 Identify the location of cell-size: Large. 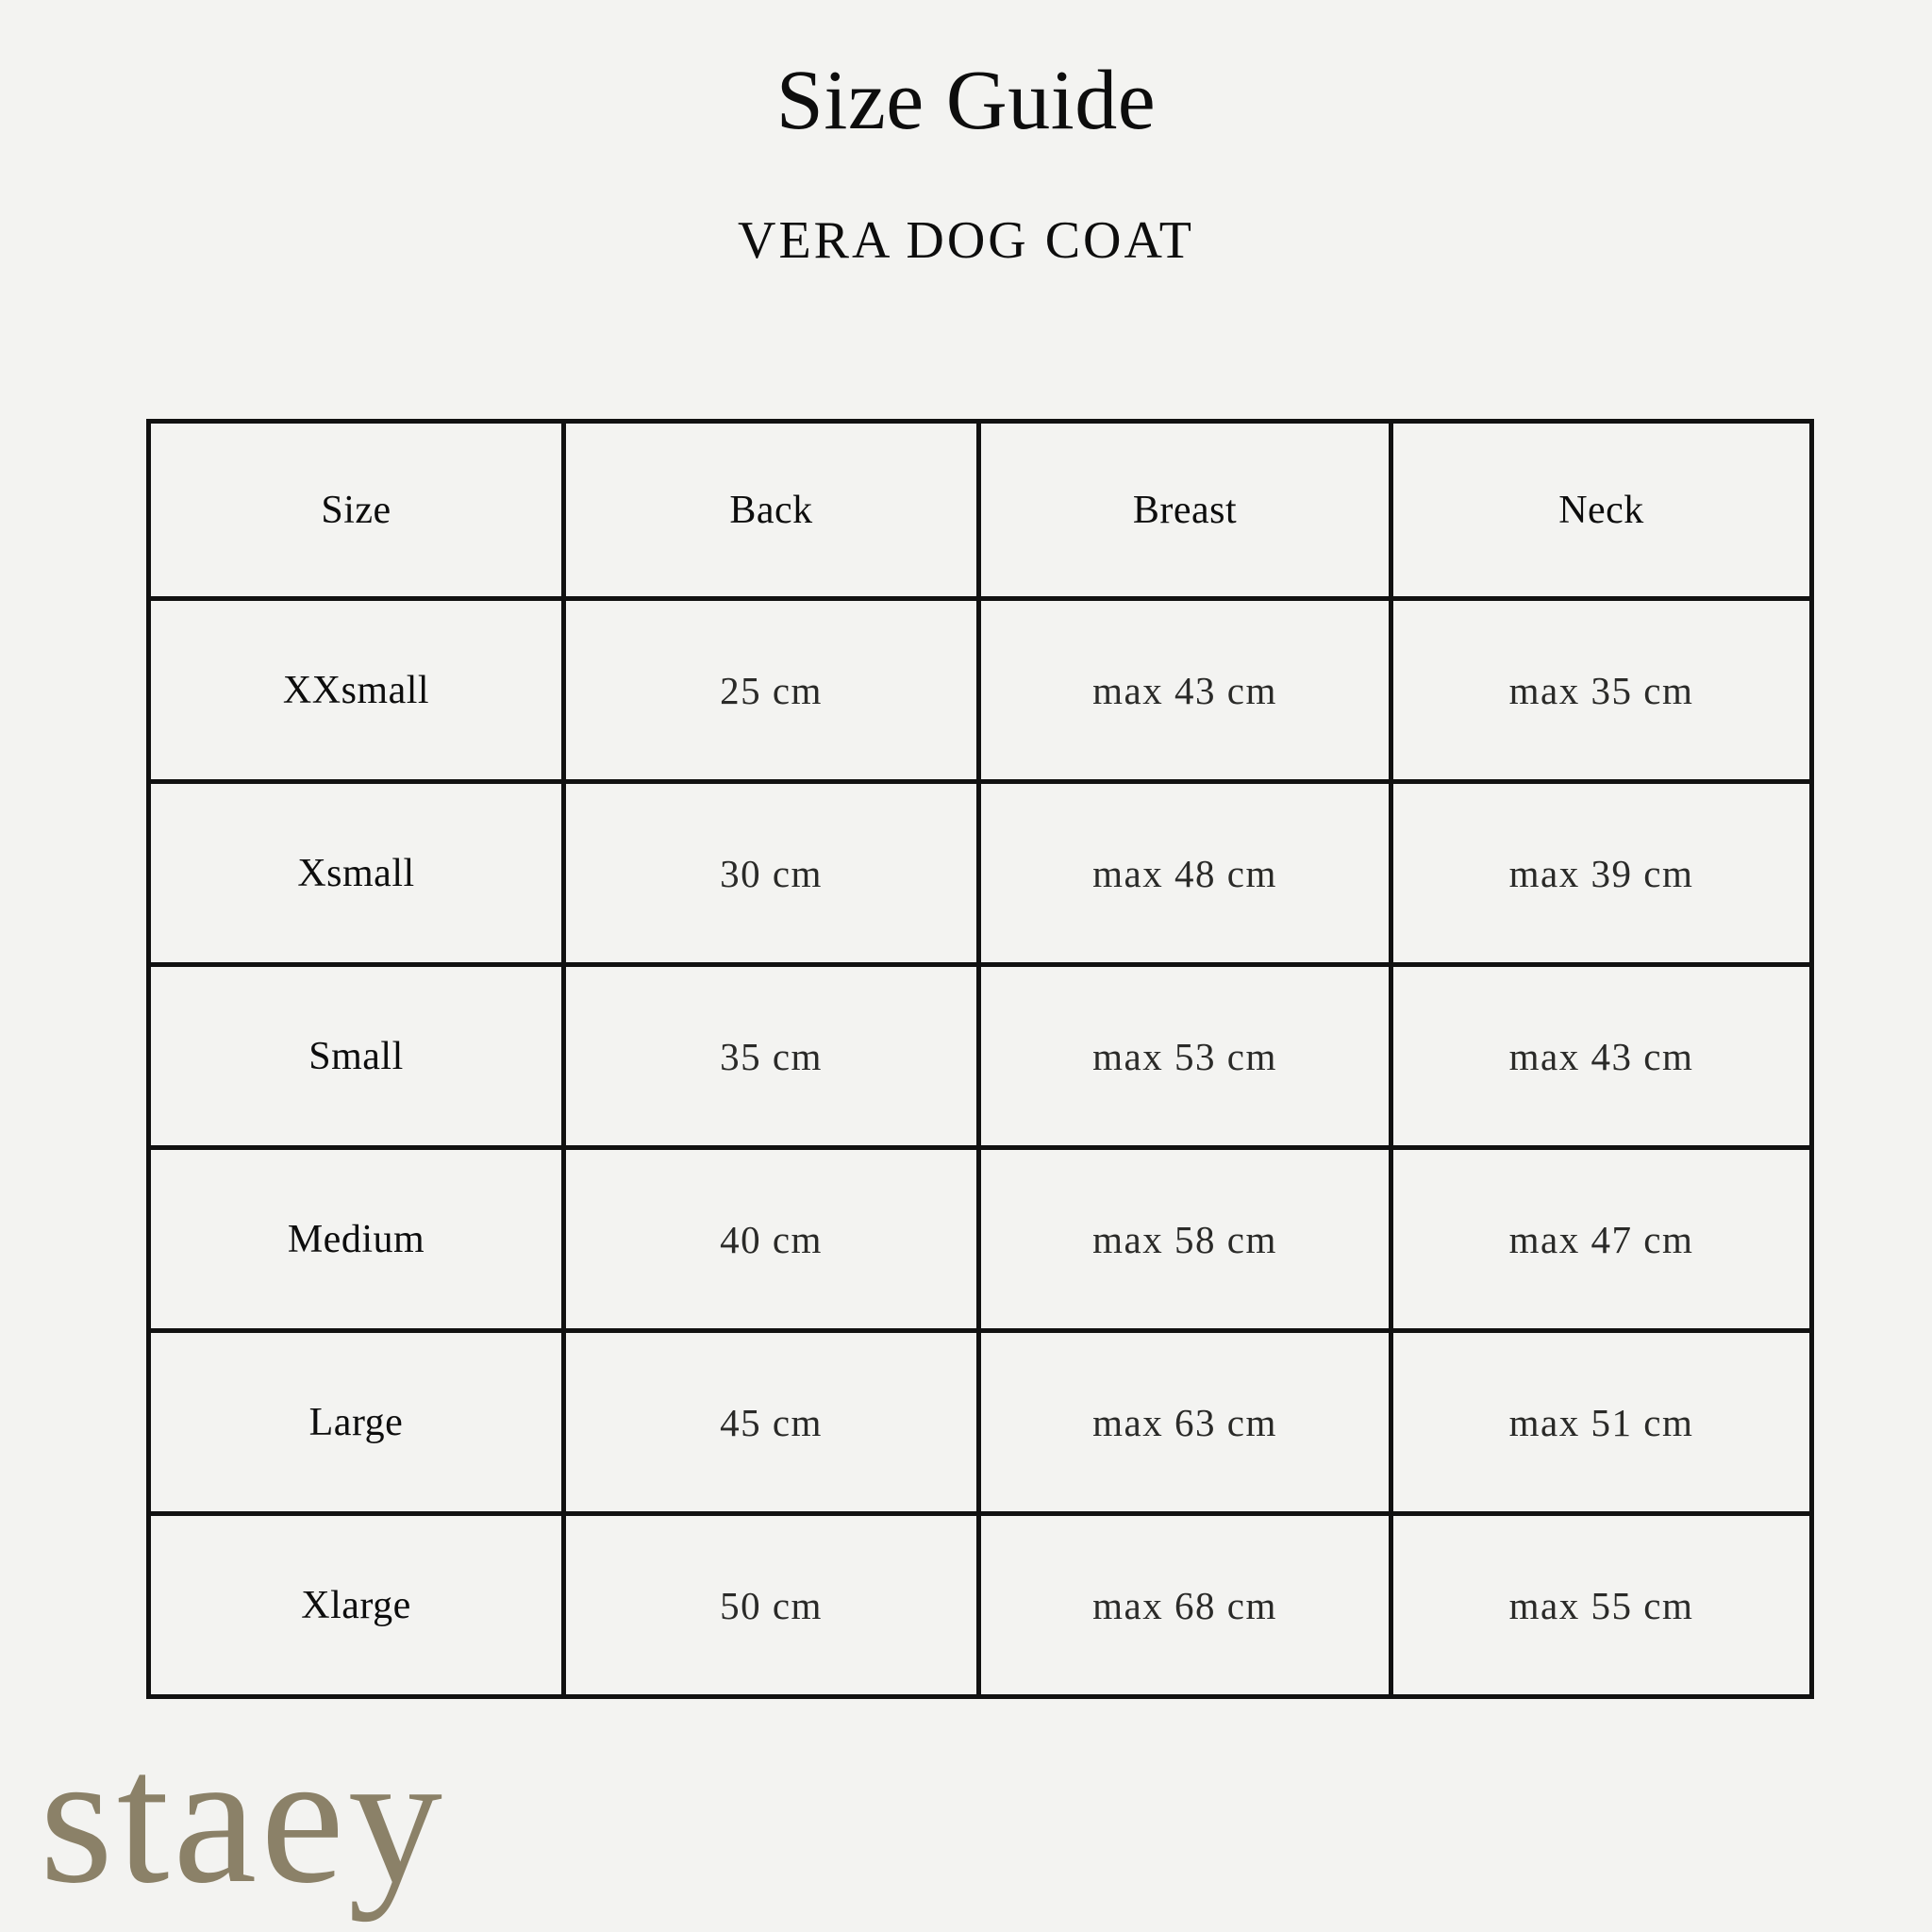
(356, 1422).